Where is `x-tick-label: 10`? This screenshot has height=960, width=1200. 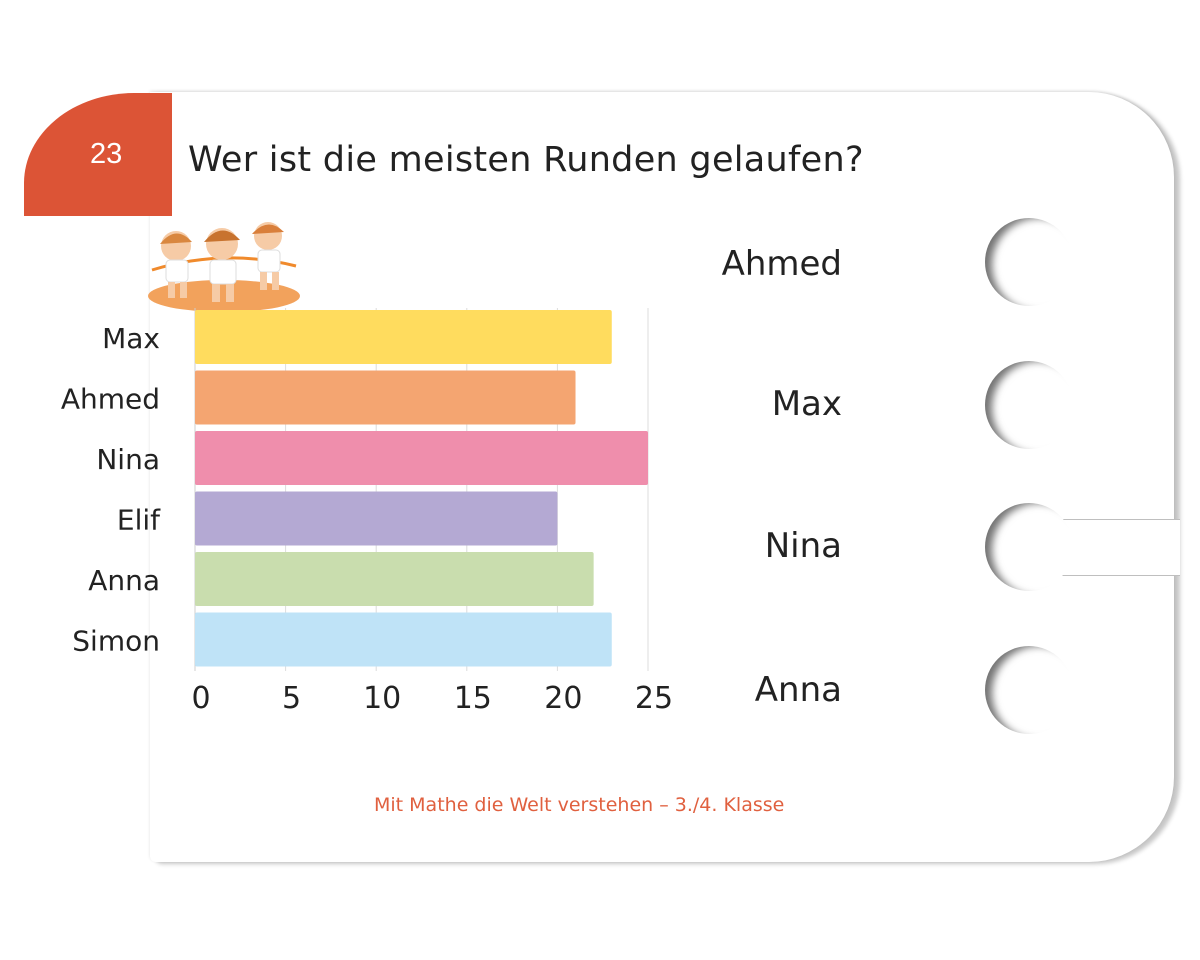 x-tick-label: 10 is located at coordinates (382, 698).